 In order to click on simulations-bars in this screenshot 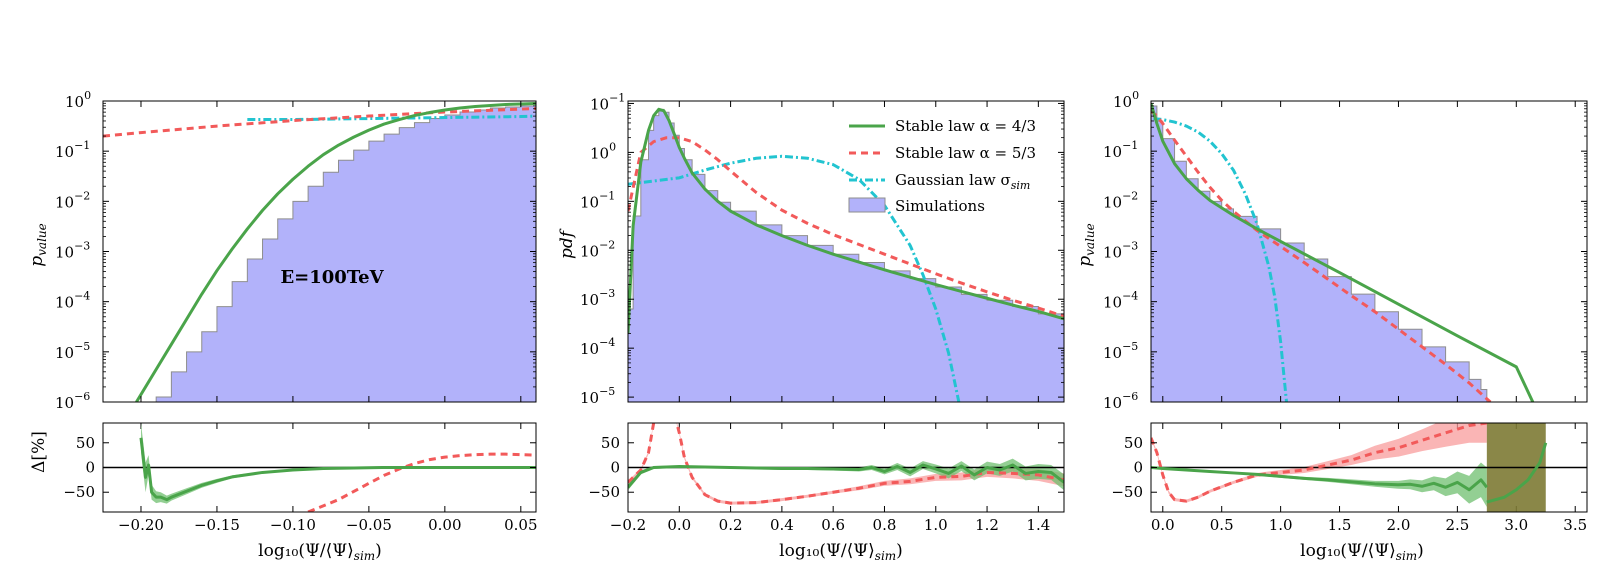, I will do `click(338, 253)`.